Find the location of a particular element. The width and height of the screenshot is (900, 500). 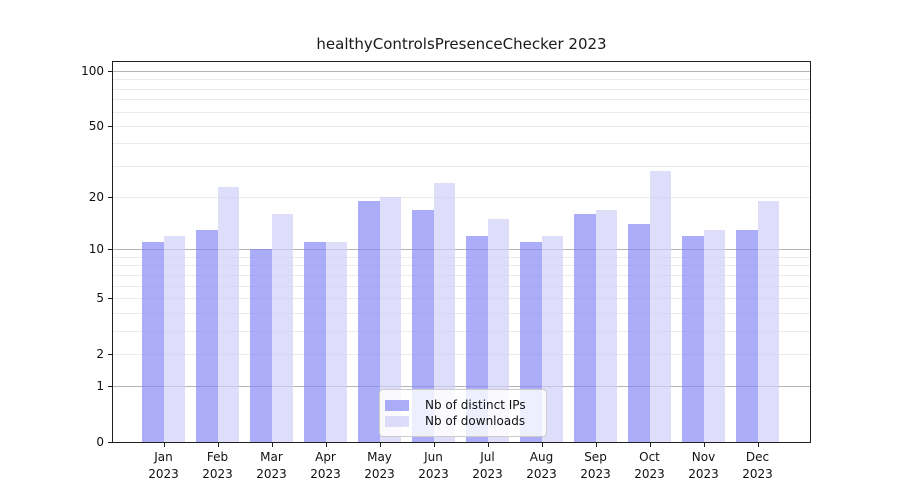

legend-item-downloads: Nb of downloads is located at coordinates (461, 421).